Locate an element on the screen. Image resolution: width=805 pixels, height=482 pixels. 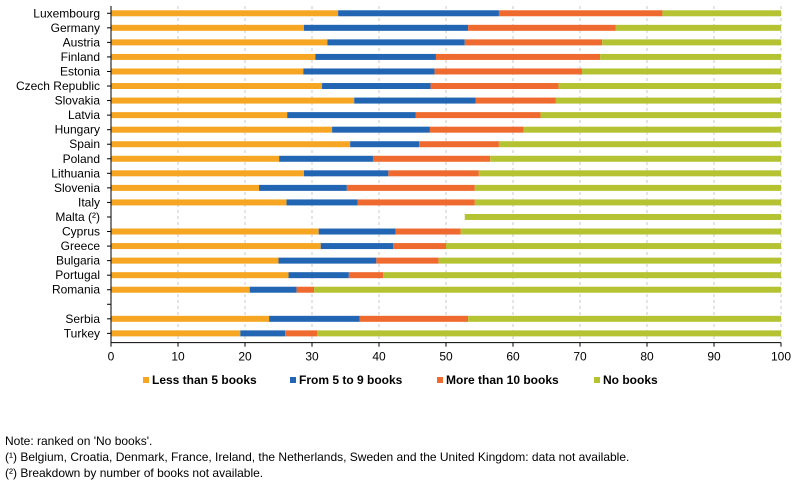
x-tick-label: 100 is located at coordinates (781, 357).